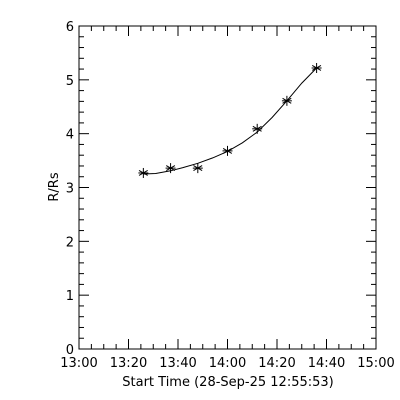  What do you see at coordinates (70, 27) in the screenshot?
I see `y-tick-label: 6` at bounding box center [70, 27].